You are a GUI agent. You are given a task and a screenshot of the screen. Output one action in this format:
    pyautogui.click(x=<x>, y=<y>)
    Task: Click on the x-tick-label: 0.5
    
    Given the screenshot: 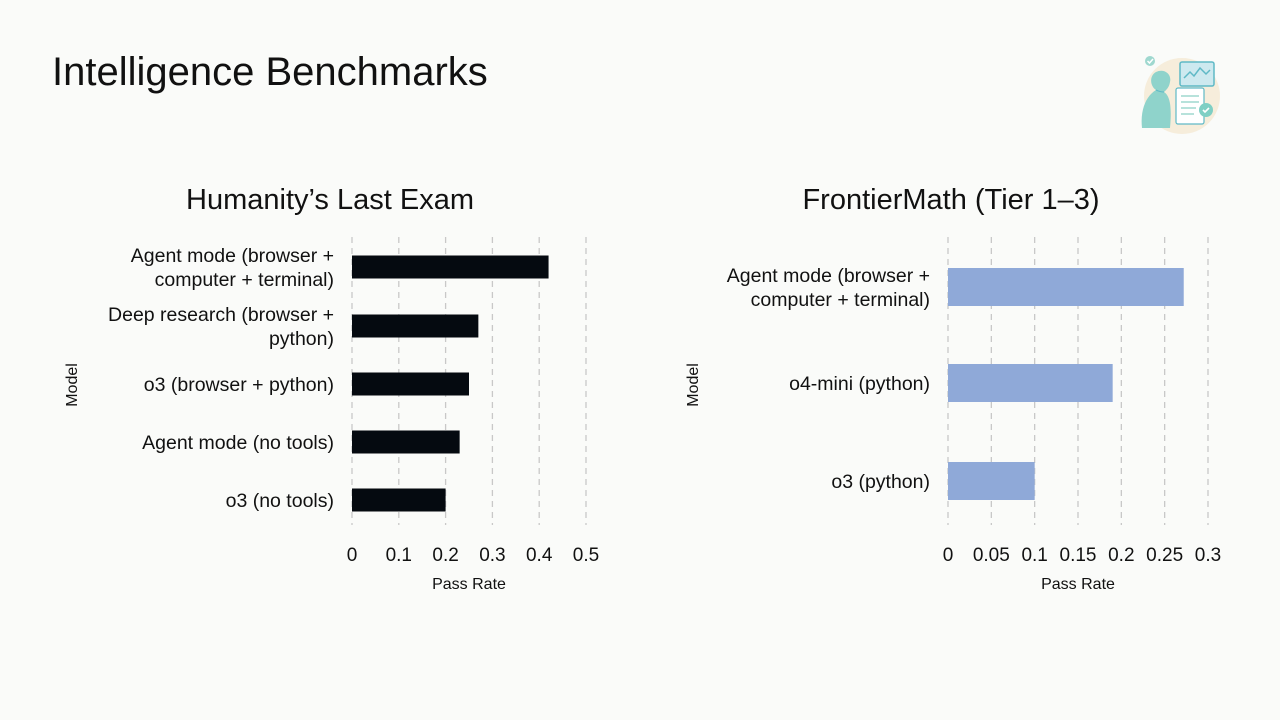 What is the action you would take?
    pyautogui.click(x=586, y=555)
    